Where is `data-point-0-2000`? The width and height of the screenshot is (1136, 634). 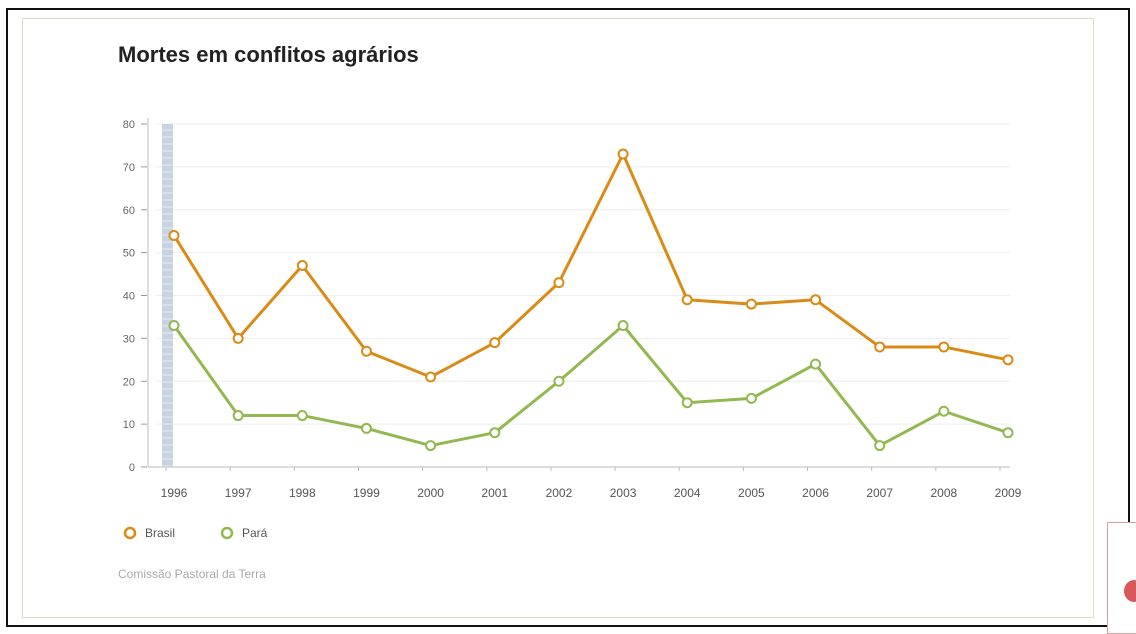 data-point-0-2000 is located at coordinates (431, 377).